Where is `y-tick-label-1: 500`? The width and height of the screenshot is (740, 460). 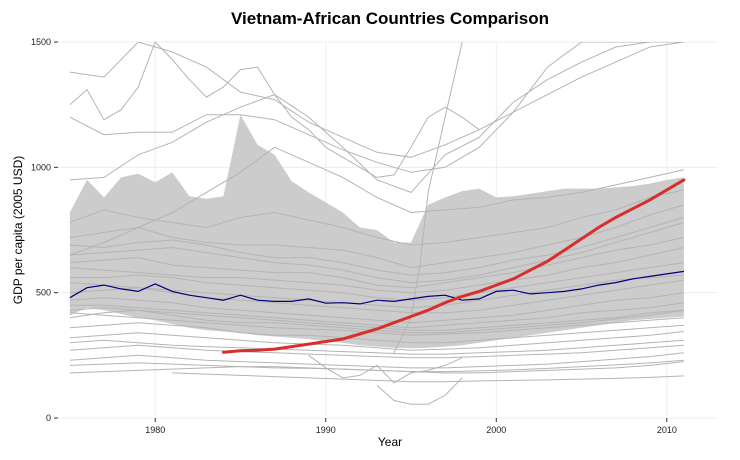
y-tick-label-1: 500 is located at coordinates (43, 293).